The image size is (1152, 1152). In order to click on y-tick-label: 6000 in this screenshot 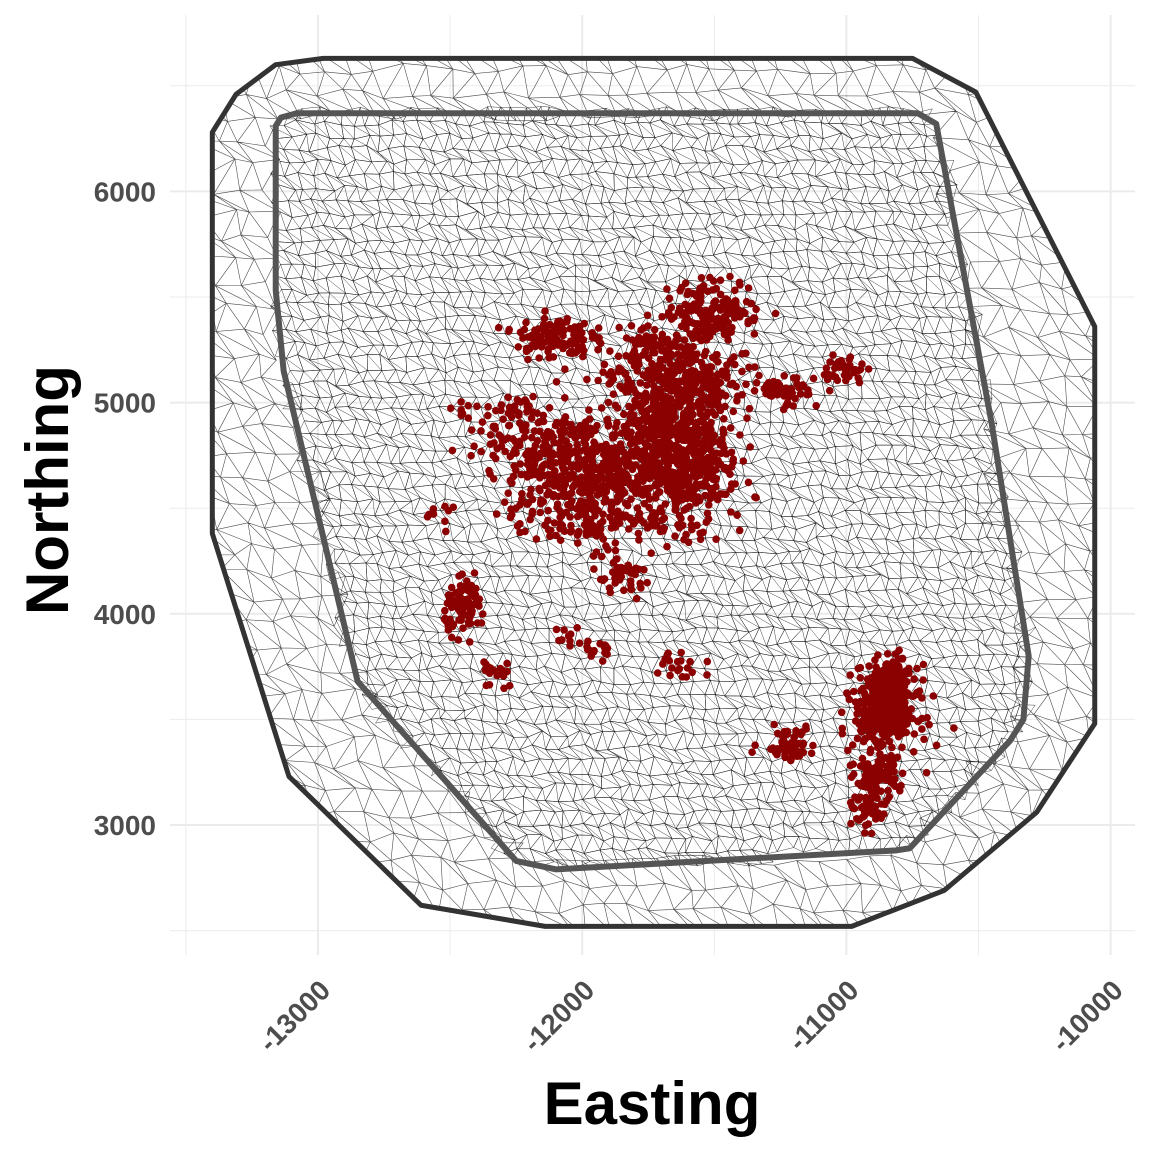, I will do `click(125, 191)`.